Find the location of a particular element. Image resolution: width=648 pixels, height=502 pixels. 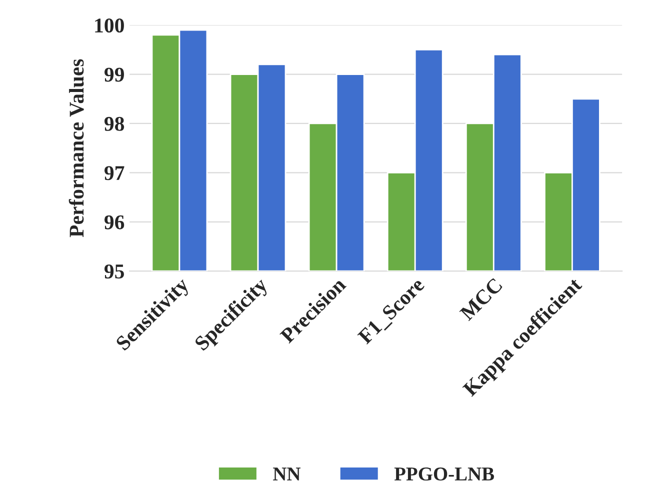

y-tick-label: 95 is located at coordinates (114, 271).